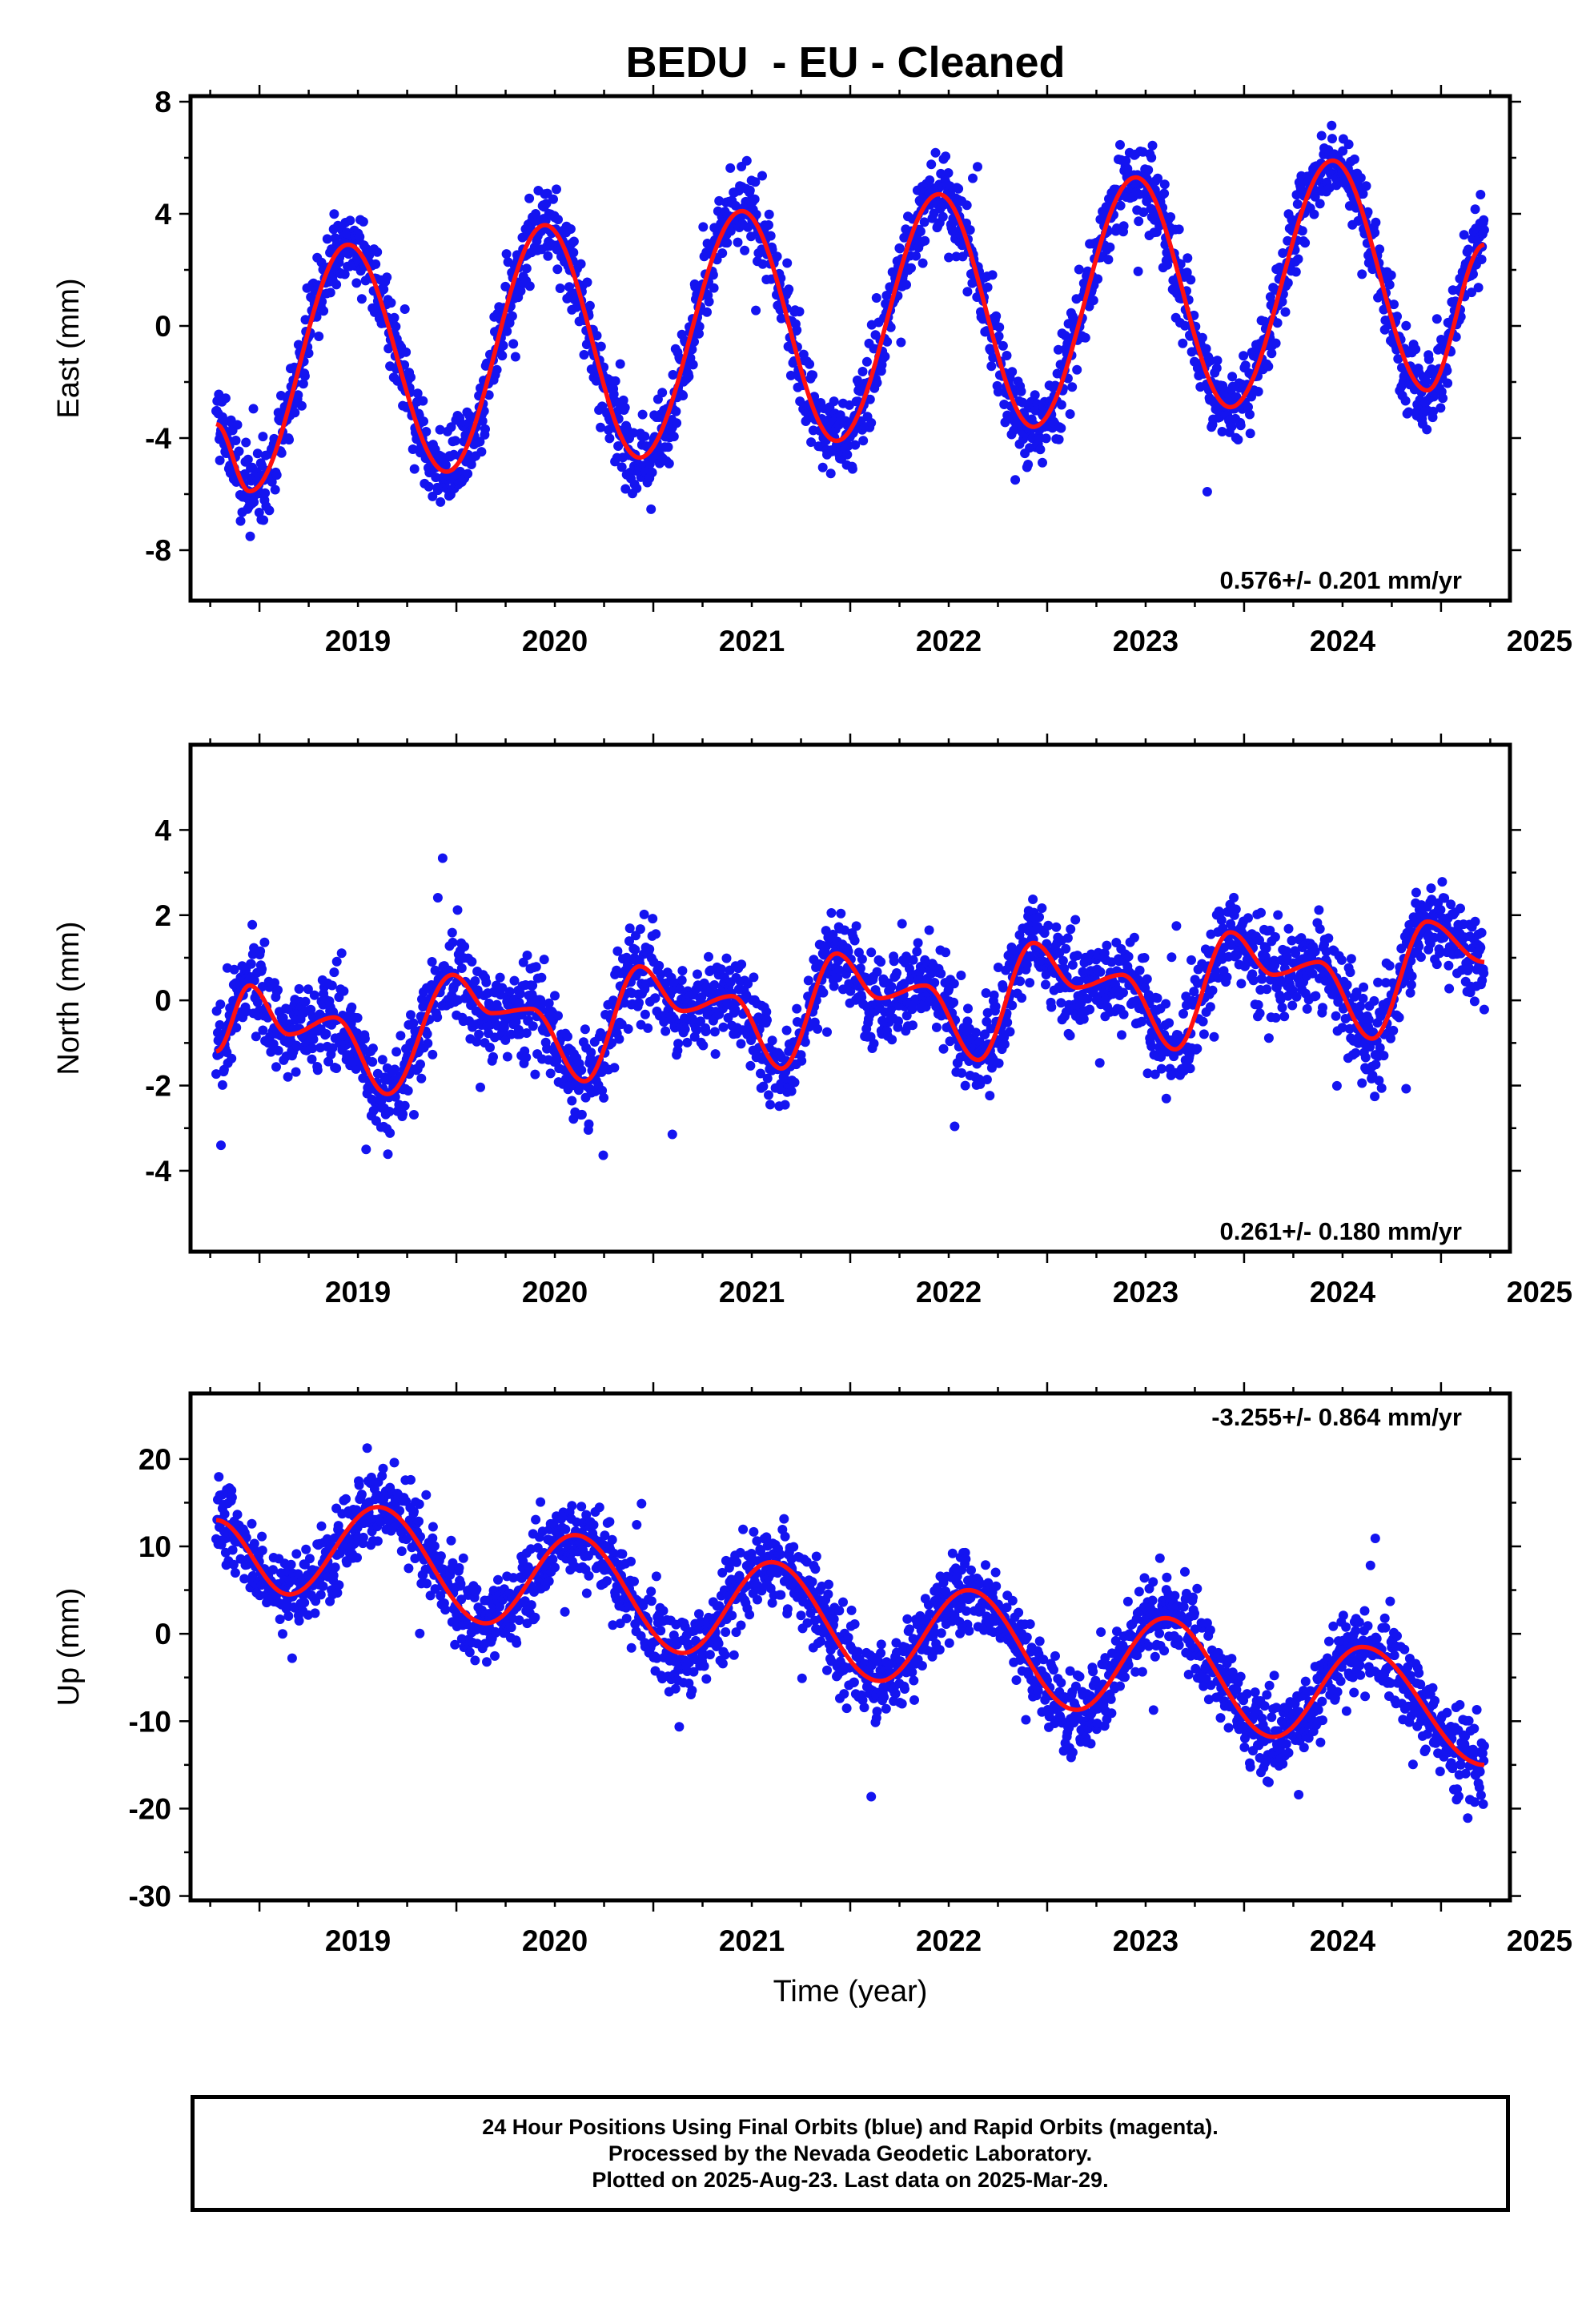 This screenshot has width=1582, height=2324. I want to click on x-tick-label: 2019, so click(358, 1292).